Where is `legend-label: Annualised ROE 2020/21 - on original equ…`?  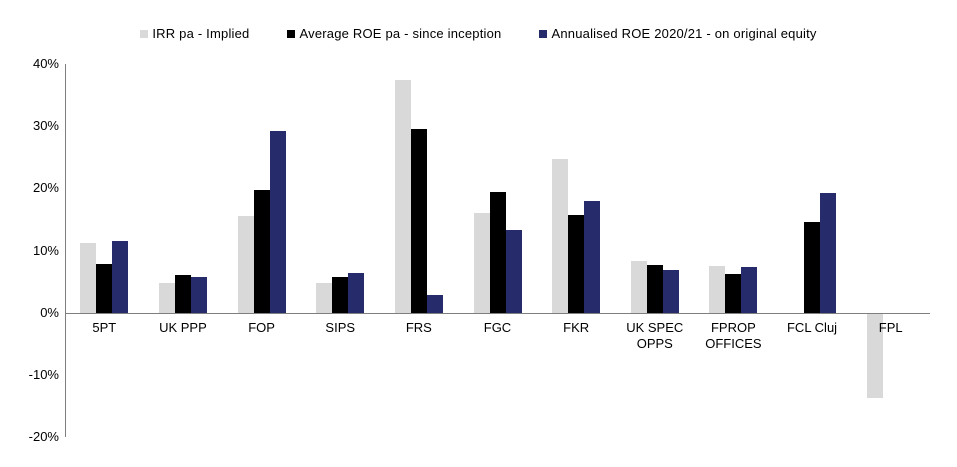
legend-label: Annualised ROE 2020/21 - on original equ… is located at coordinates (684, 33).